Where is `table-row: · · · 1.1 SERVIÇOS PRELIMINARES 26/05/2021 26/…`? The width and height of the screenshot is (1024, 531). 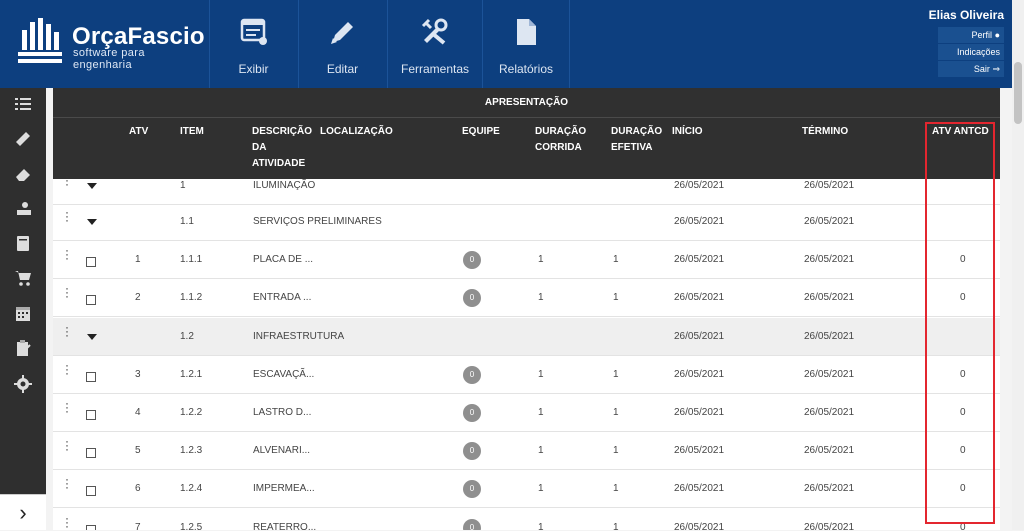
table-row: · · · 1.1 SERVIÇOS PRELIMINARES 26/05/2021 26/… is located at coordinates (526, 222).